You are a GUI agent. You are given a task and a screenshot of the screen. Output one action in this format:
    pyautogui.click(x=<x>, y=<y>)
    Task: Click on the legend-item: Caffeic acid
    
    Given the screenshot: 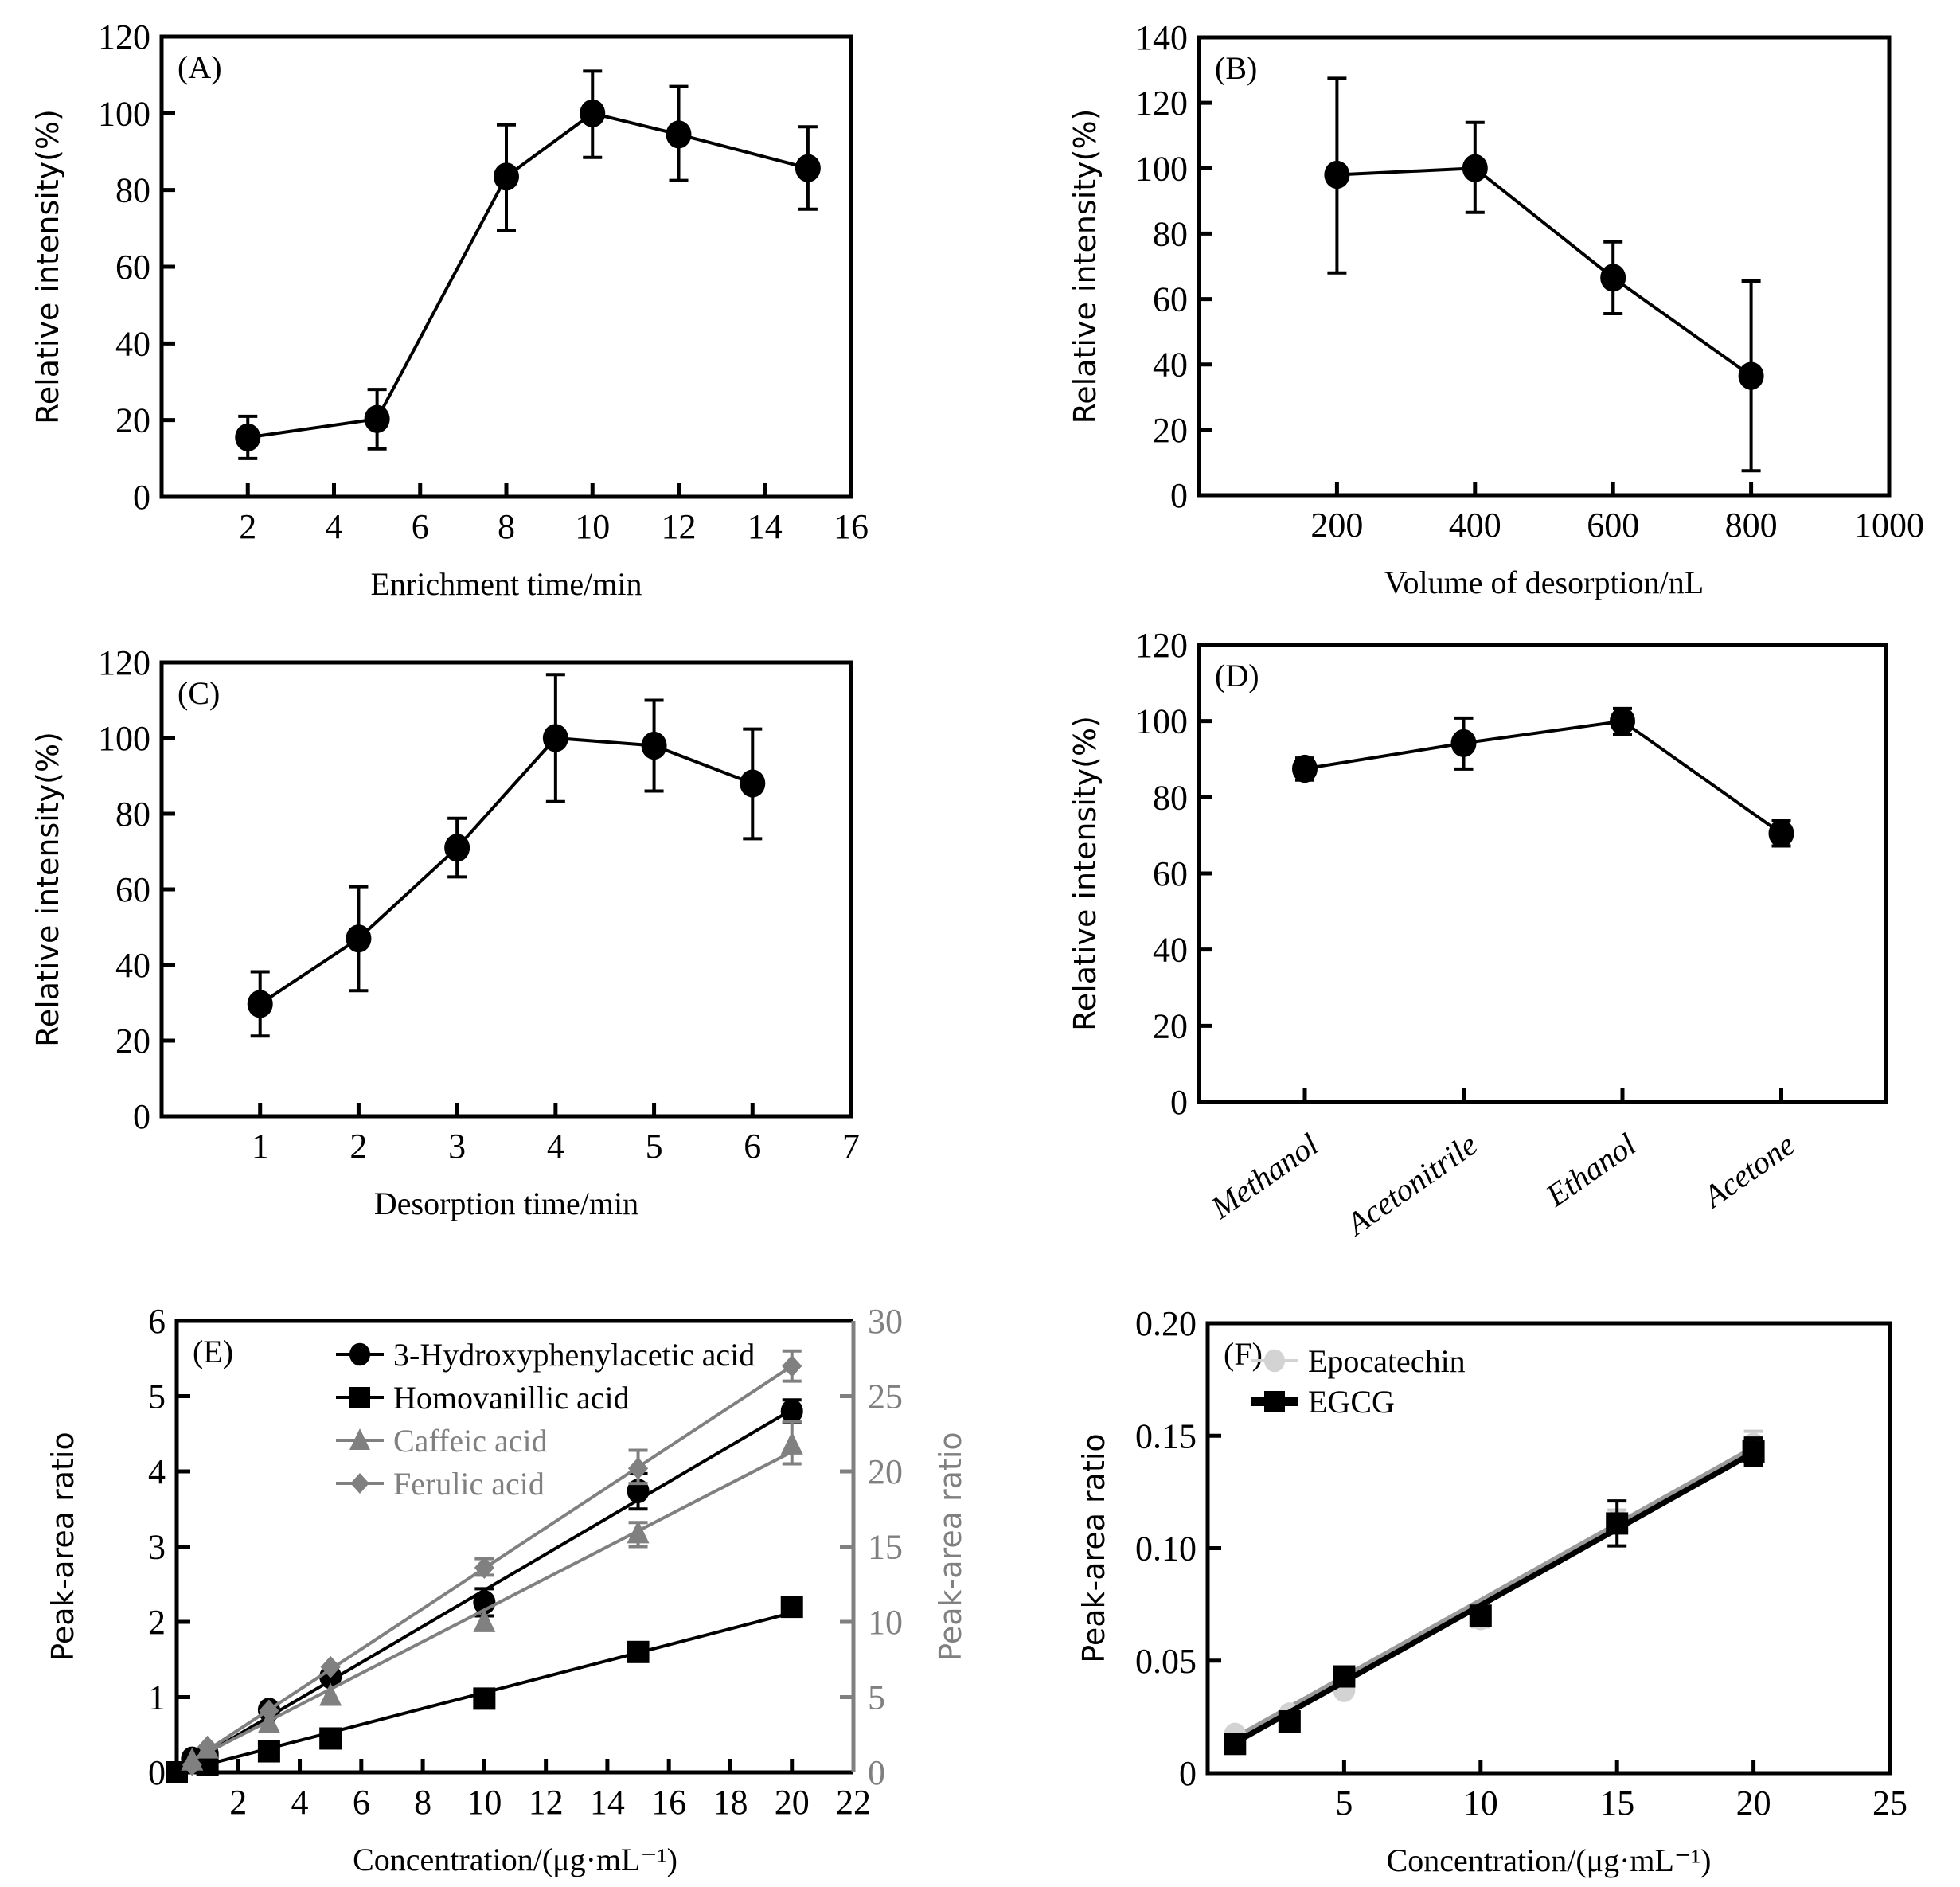 What is the action you would take?
    pyautogui.click(x=442, y=1441)
    